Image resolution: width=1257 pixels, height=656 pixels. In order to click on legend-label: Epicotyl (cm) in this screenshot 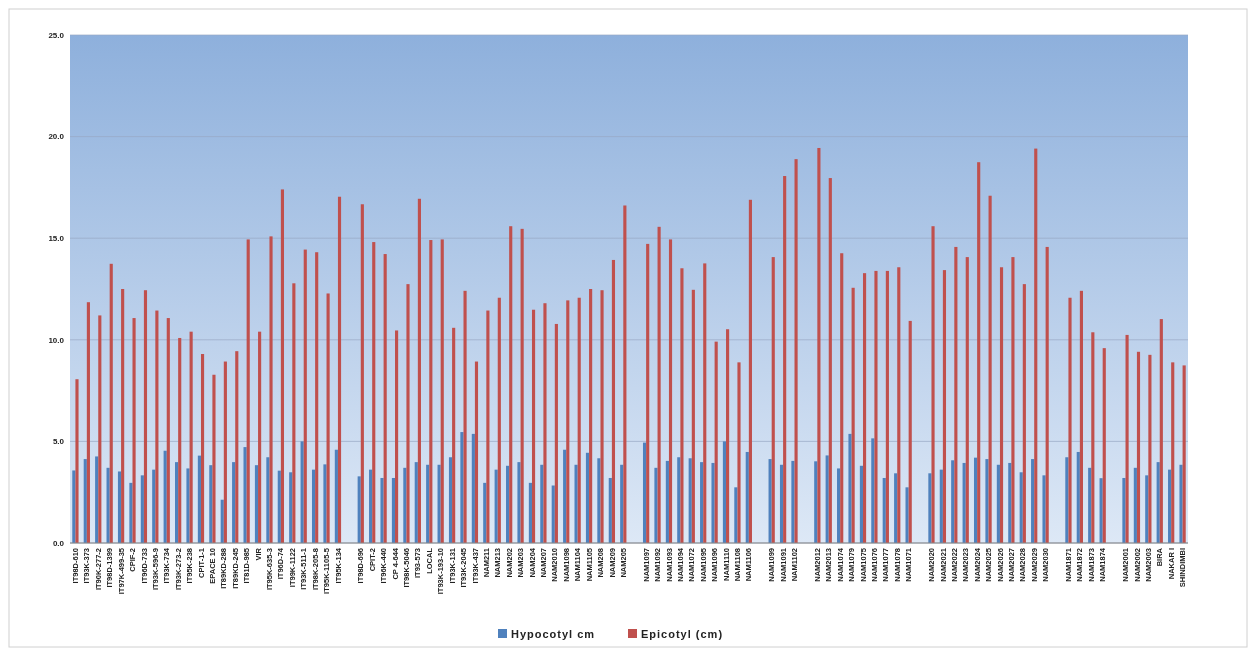, I will do `click(682, 633)`.